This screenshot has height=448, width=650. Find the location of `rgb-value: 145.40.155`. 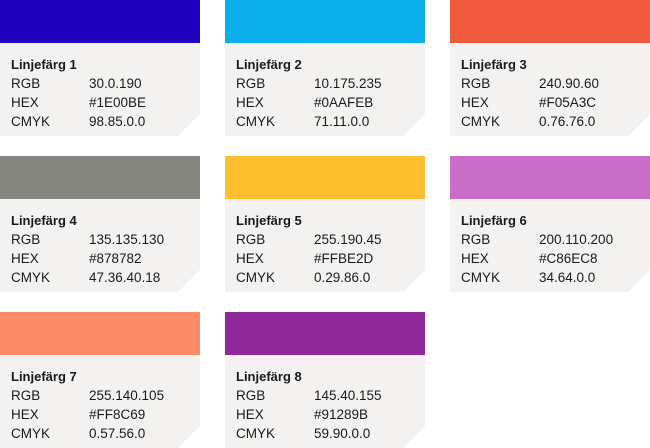

rgb-value: 145.40.155 is located at coordinates (348, 395).